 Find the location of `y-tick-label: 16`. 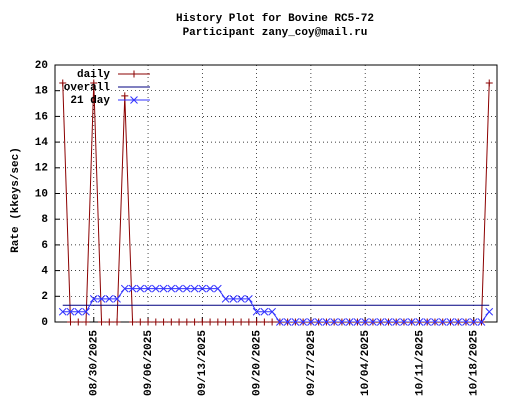

y-tick-label: 16 is located at coordinates (41, 117).